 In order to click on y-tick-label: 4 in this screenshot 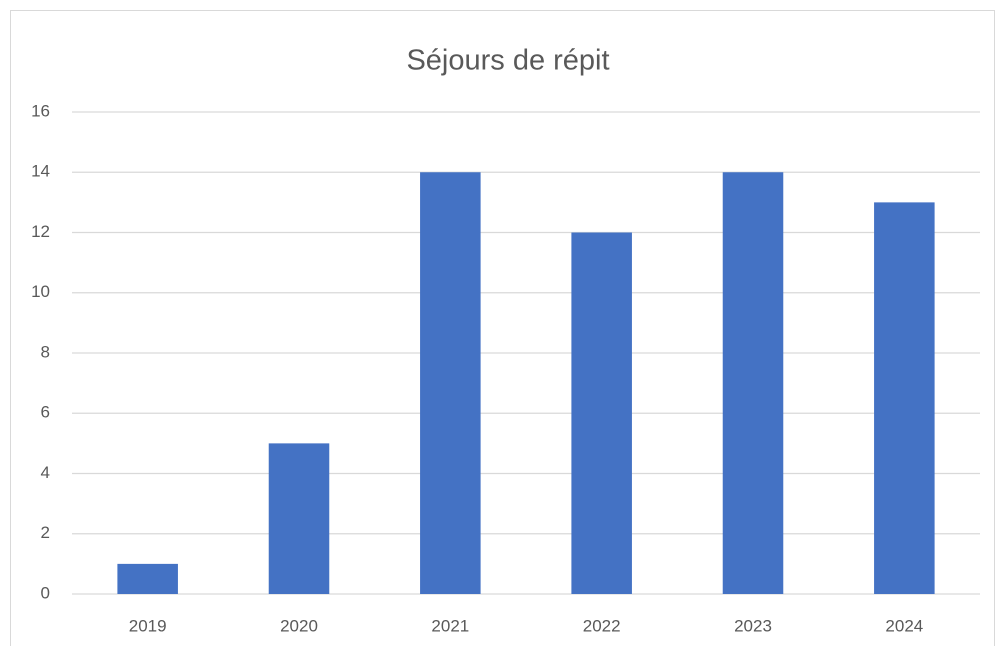, I will do `click(45, 472)`.